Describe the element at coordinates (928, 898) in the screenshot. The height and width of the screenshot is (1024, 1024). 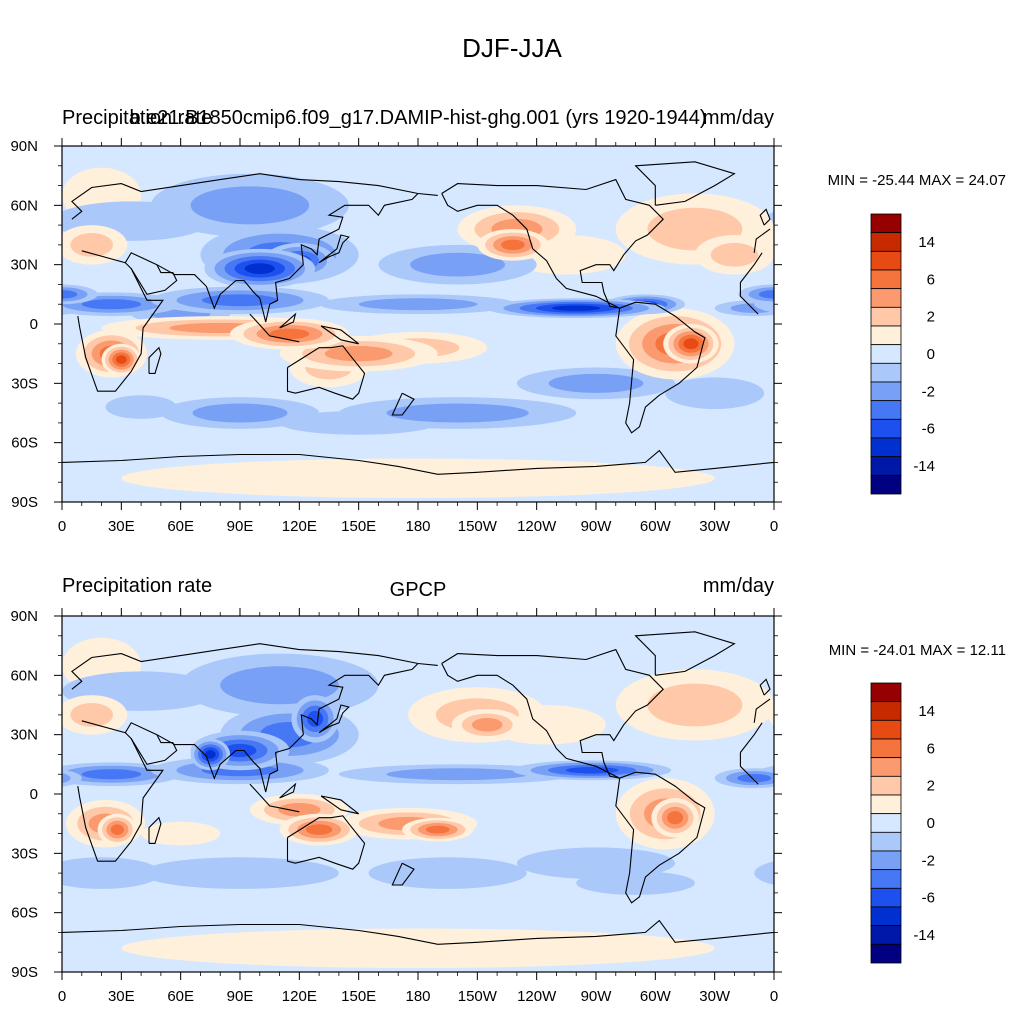
I see `colorbar-label: -6` at that location.